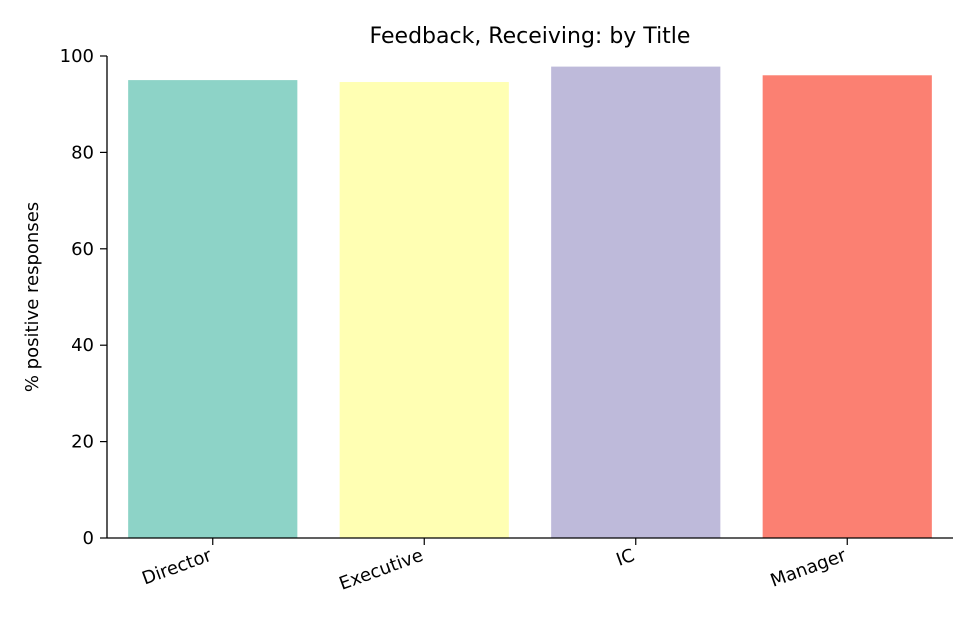 This screenshot has height=630, width=975. What do you see at coordinates (381, 570) in the screenshot?
I see `x-tick-label: Executive` at bounding box center [381, 570].